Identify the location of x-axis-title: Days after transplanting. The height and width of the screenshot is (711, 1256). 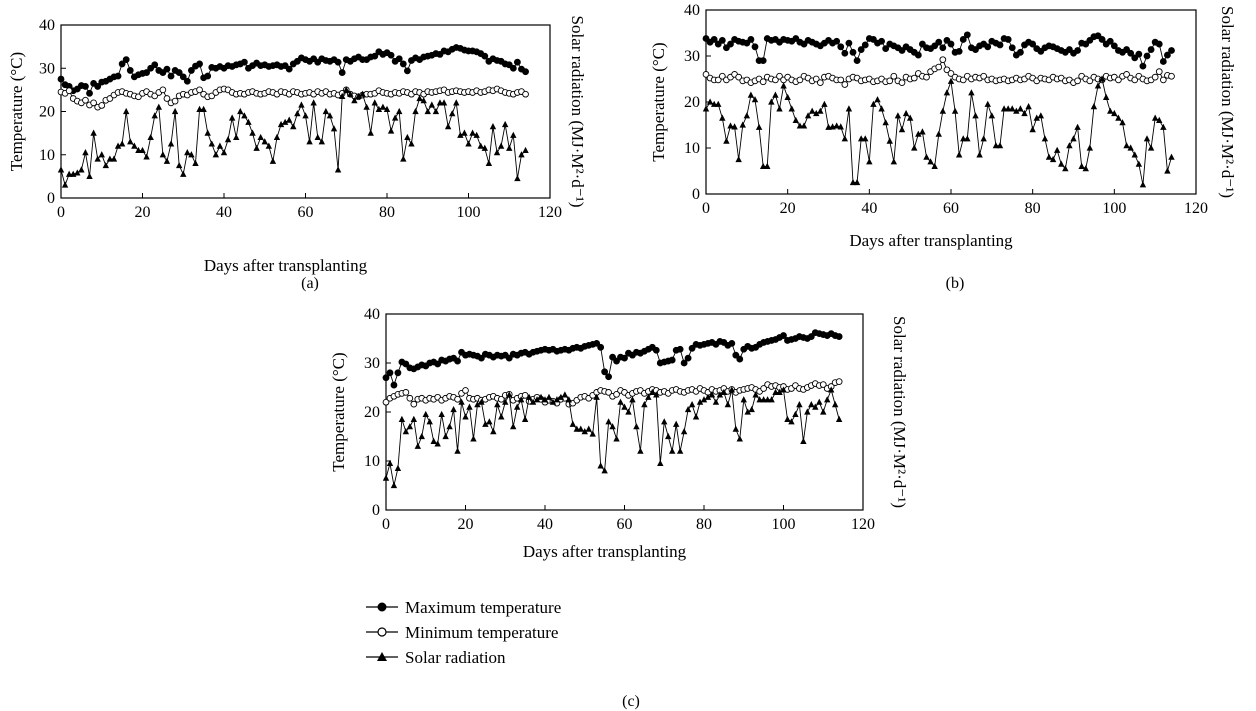
(286, 265).